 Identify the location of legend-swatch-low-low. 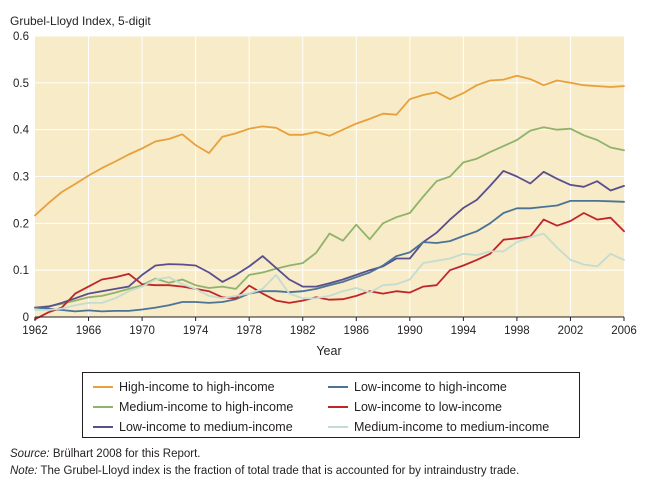
(338, 407).